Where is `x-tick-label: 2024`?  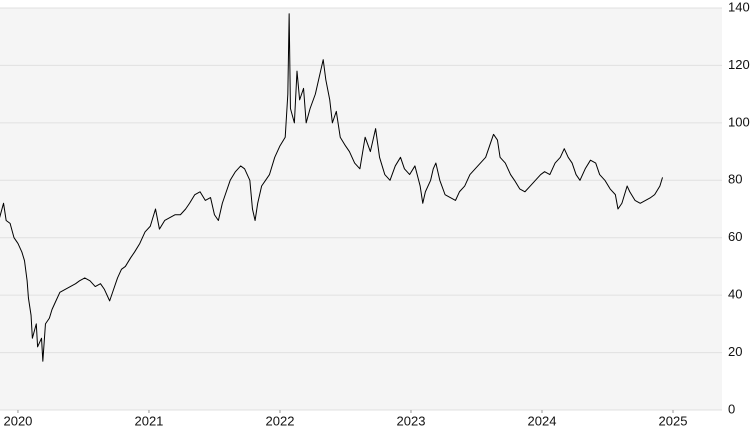 x-tick-label: 2024 is located at coordinates (542, 420).